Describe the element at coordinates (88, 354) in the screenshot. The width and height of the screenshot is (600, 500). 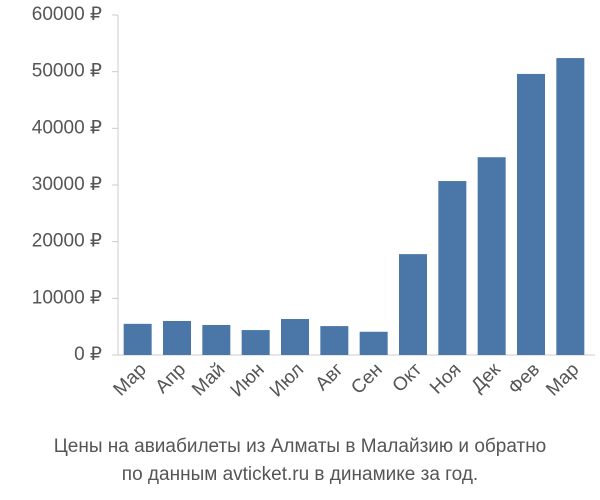
I see `y-tick-label: 0 ₽` at that location.